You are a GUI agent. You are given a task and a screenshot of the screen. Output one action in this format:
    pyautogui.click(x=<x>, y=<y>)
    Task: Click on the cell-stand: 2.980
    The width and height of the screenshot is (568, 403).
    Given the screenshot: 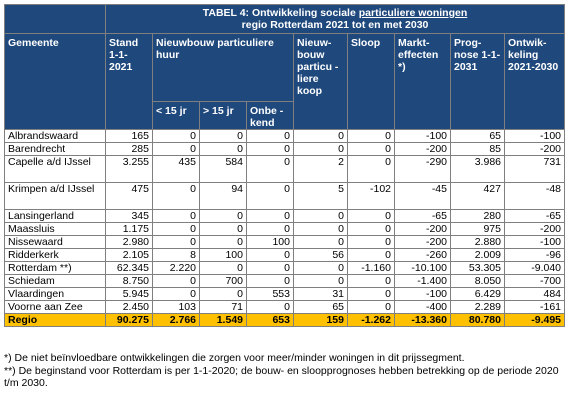 What is the action you would take?
    pyautogui.click(x=129, y=242)
    